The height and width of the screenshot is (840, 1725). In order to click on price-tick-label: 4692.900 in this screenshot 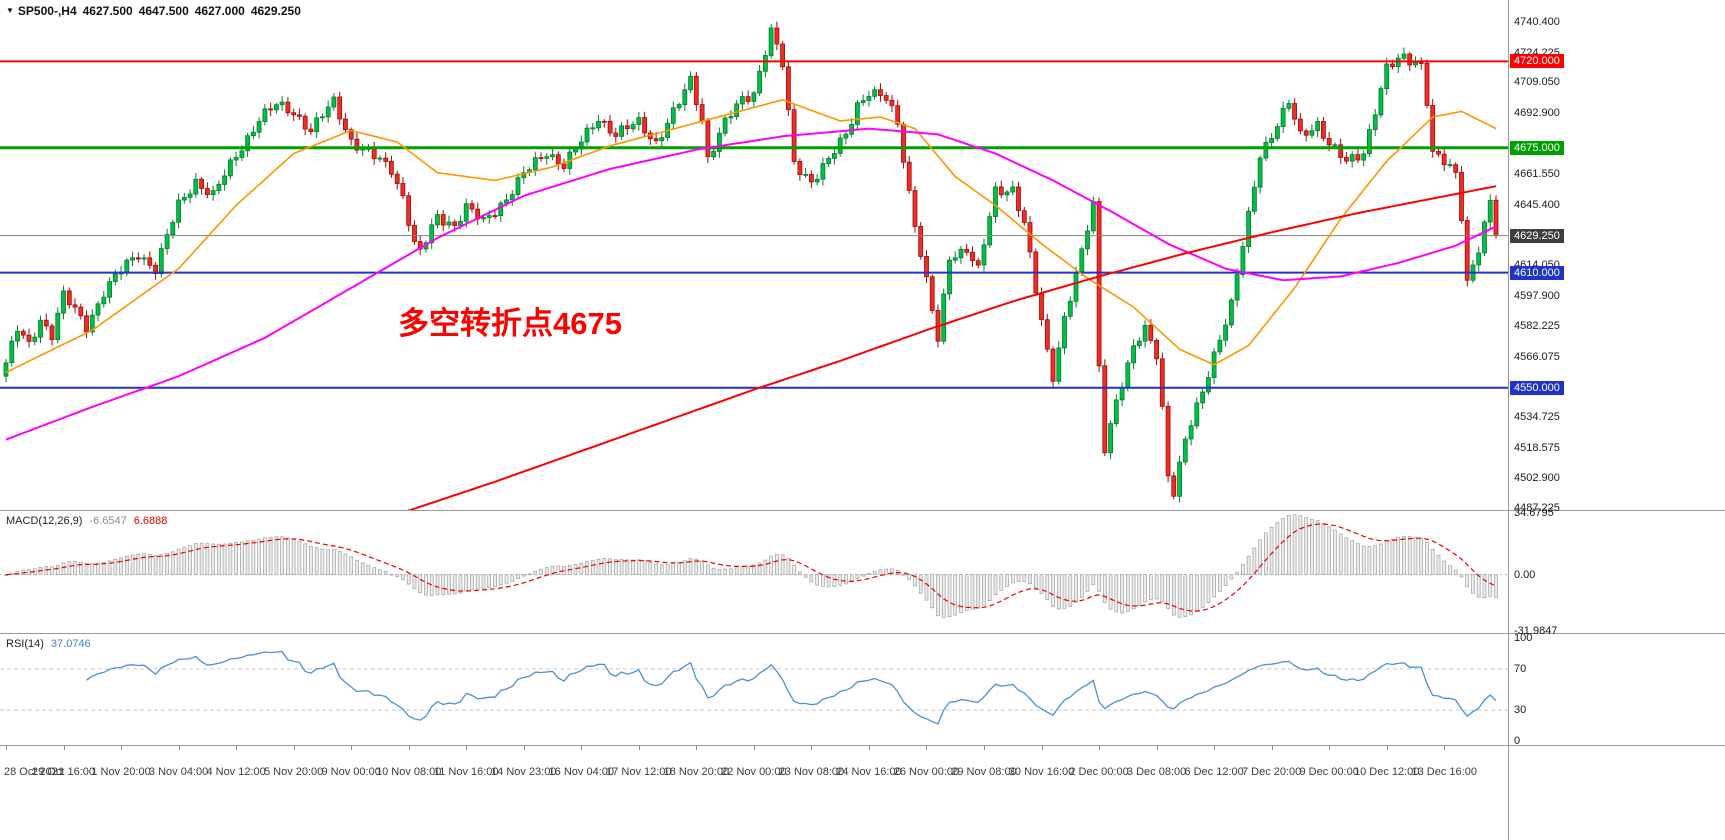, I will do `click(1537, 113)`.